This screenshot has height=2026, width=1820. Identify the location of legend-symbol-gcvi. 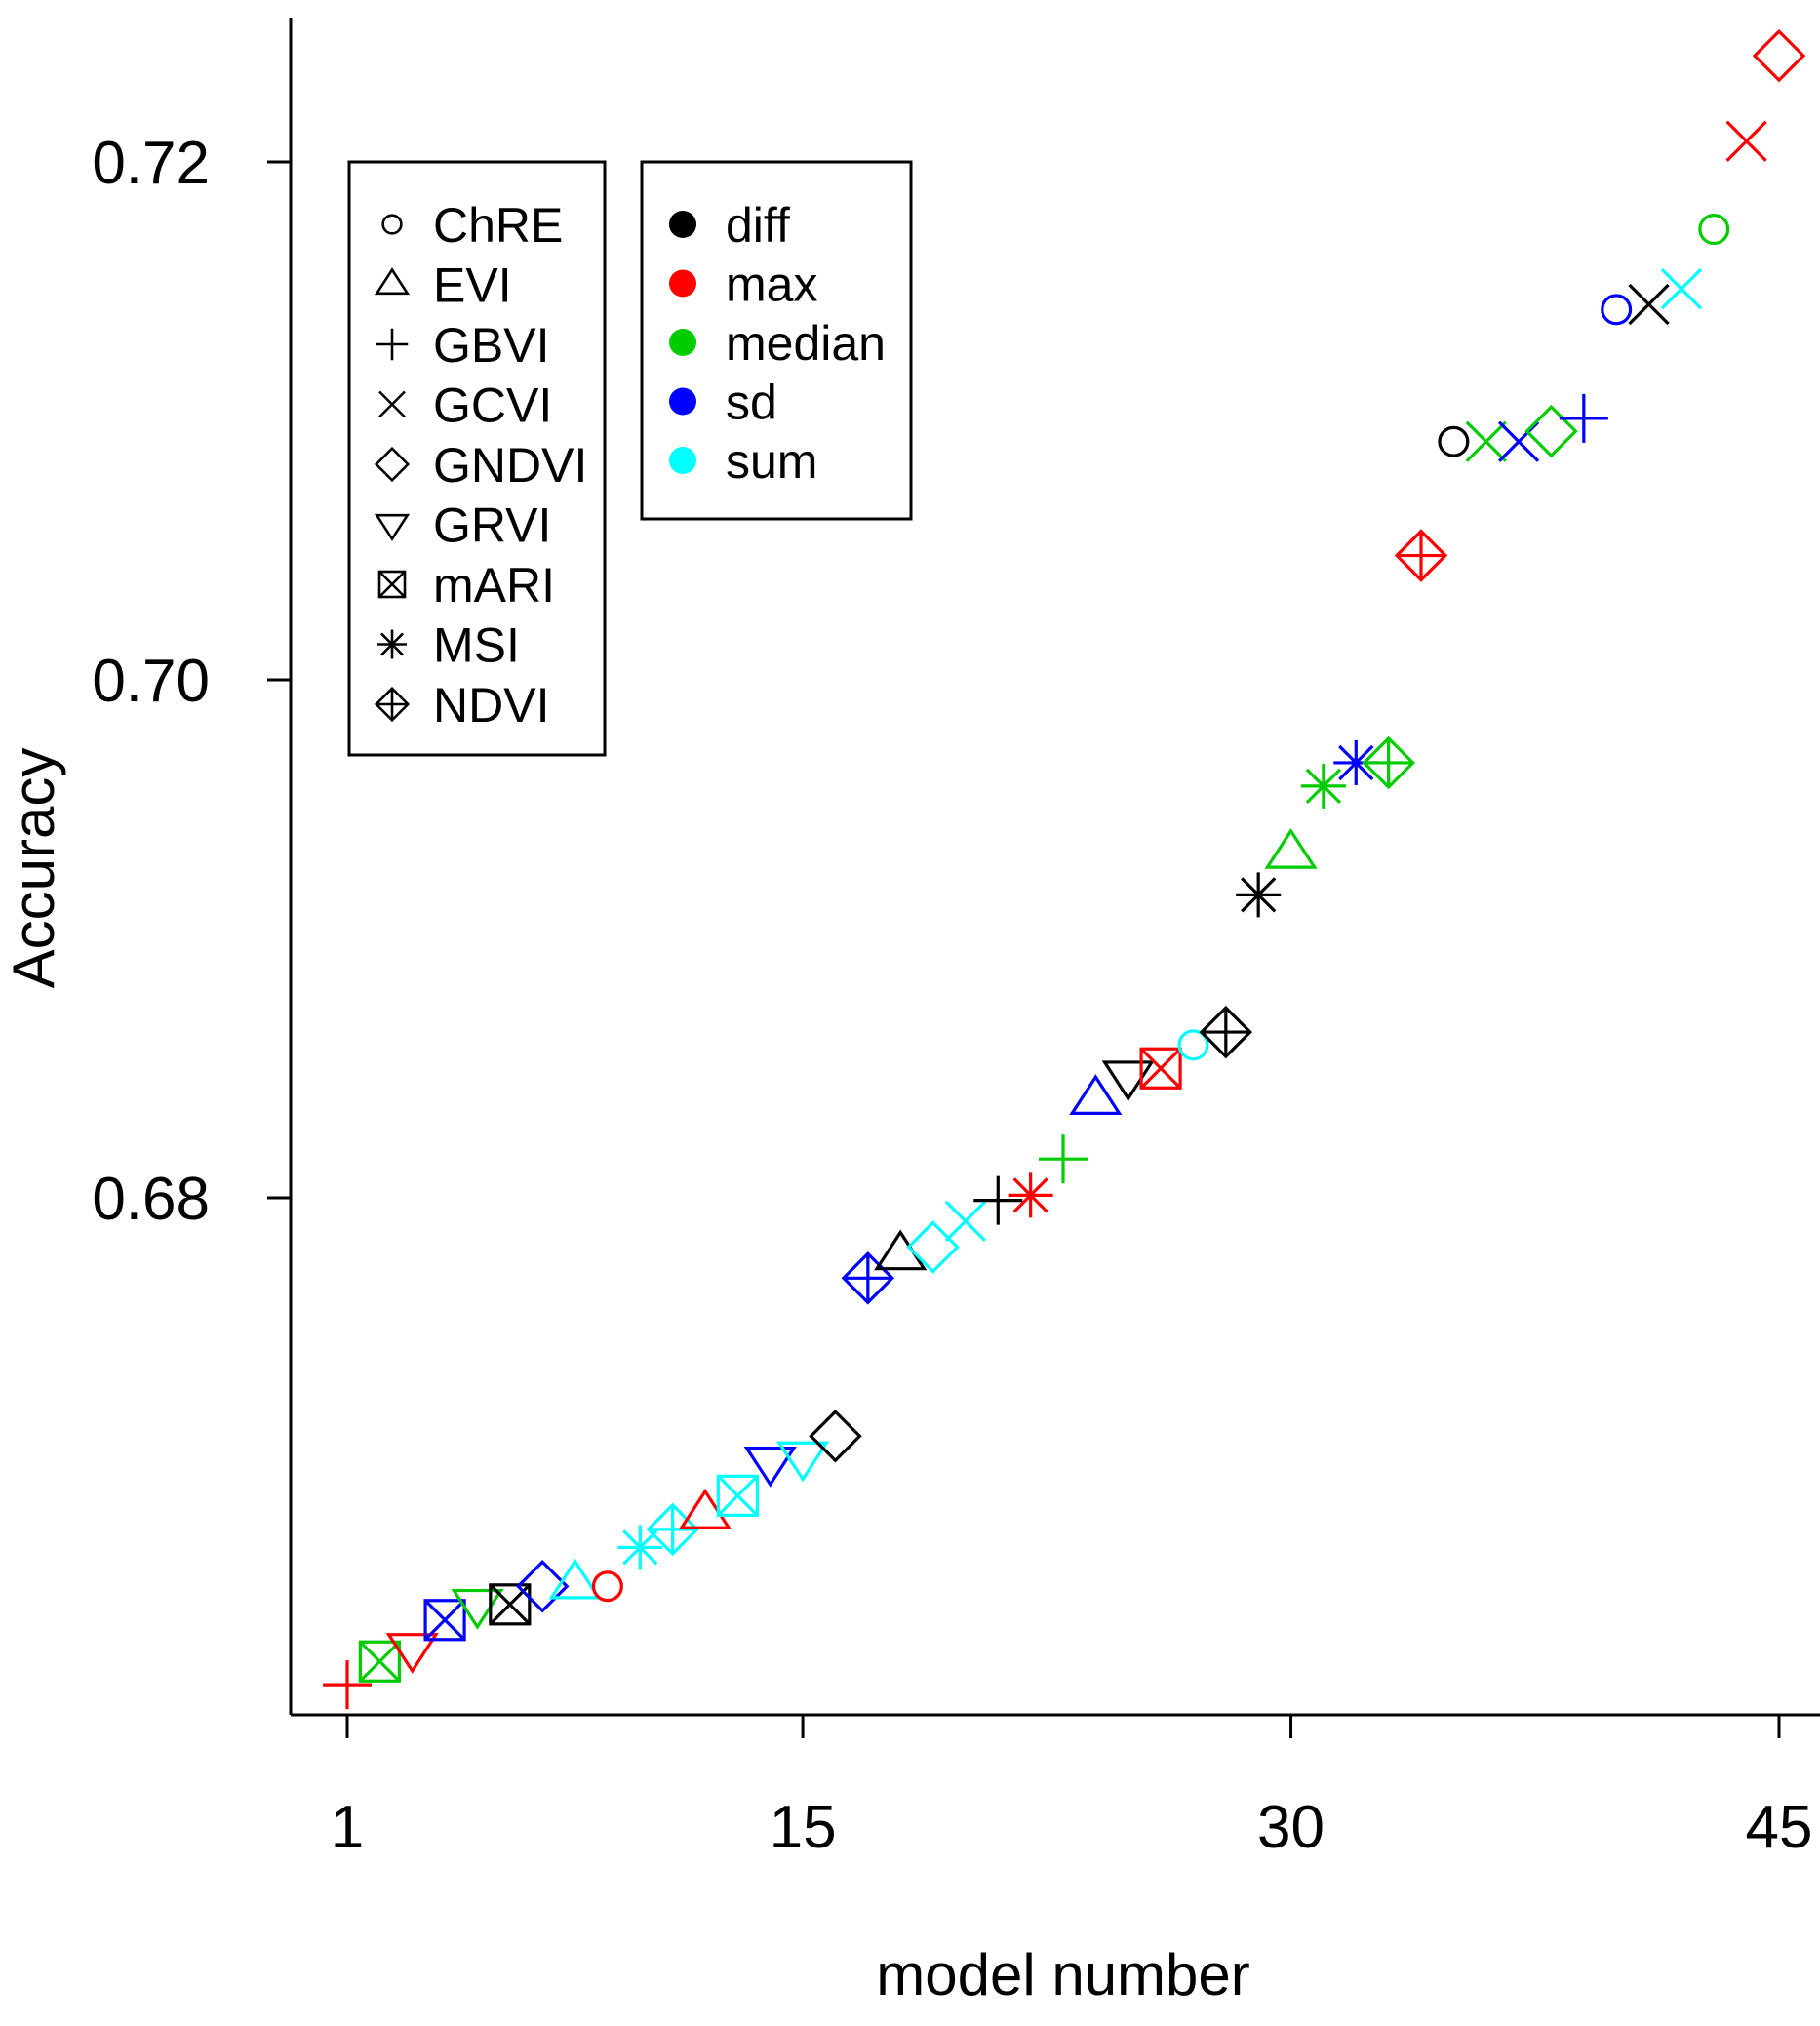
(392, 404).